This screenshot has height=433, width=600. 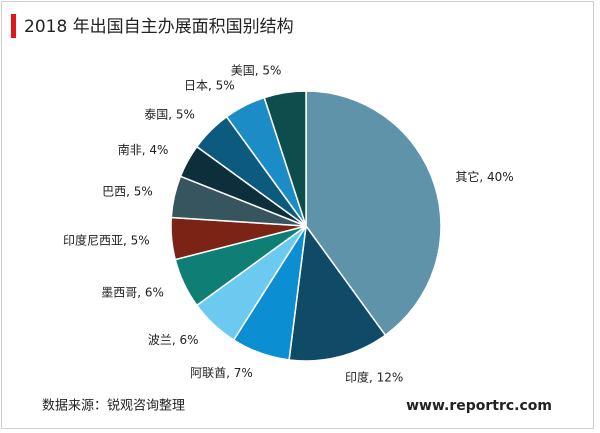 What do you see at coordinates (374, 377) in the screenshot?
I see `data-label: 印度, 12%` at bounding box center [374, 377].